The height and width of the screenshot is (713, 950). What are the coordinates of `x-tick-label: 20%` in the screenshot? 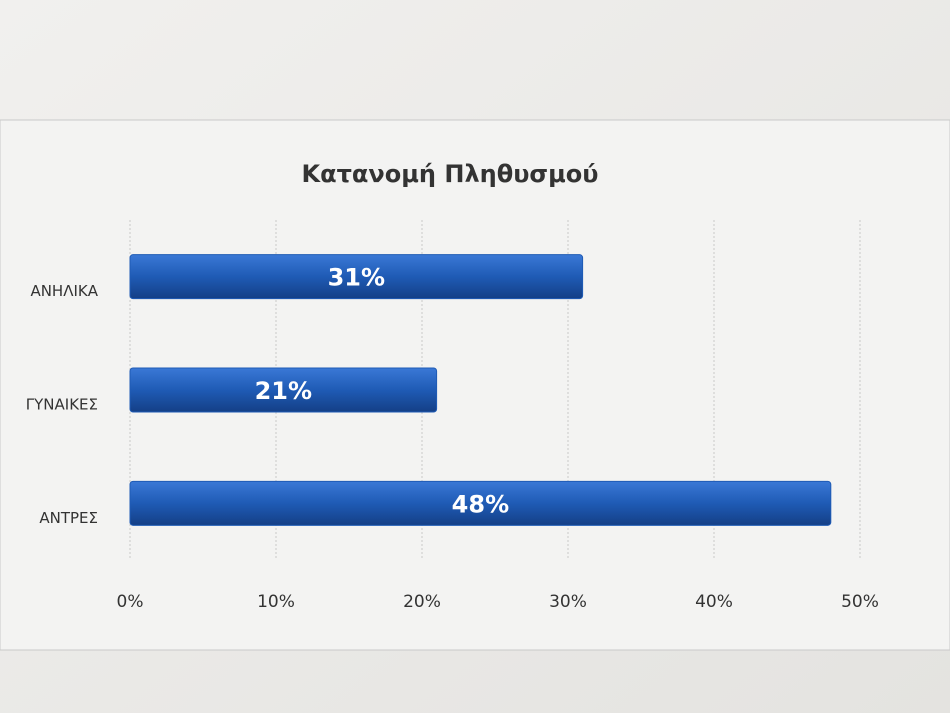 It's located at (422, 602).